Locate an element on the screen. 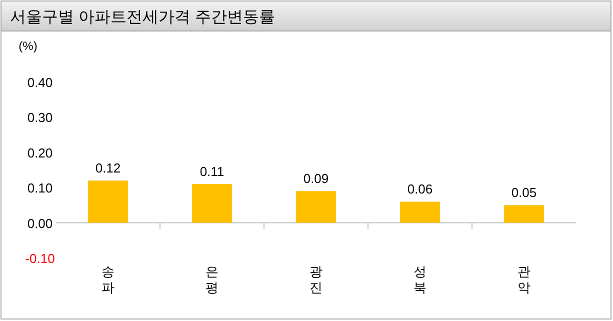 The image size is (613, 321). x-tick-label: 송파 is located at coordinates (108, 279).